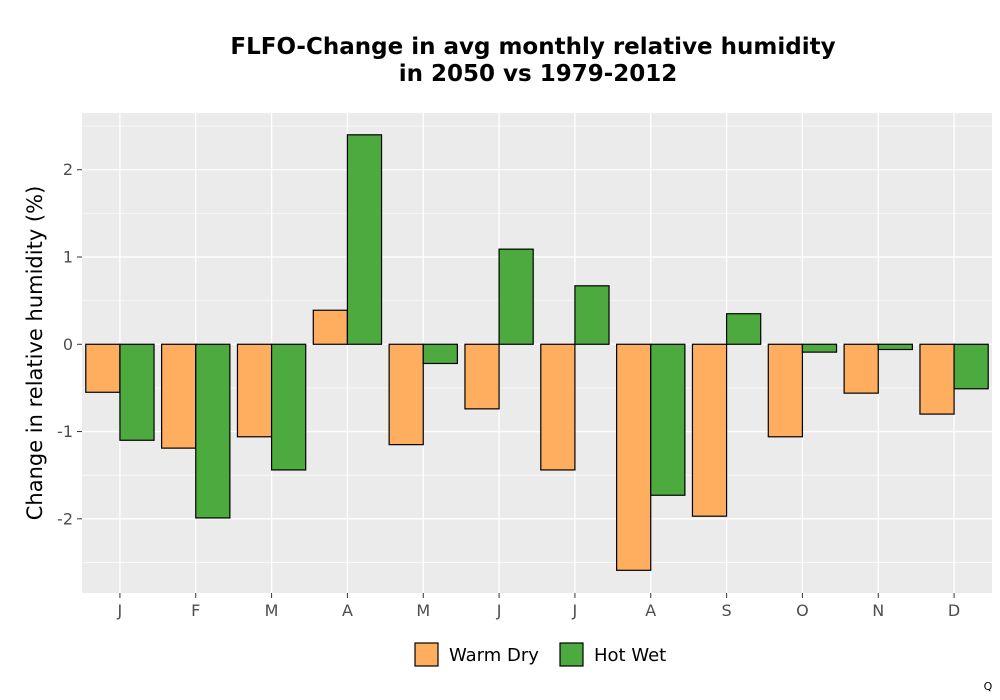 The height and width of the screenshot is (700, 1000). I want to click on legend-swatch-warm-dry, so click(426, 654).